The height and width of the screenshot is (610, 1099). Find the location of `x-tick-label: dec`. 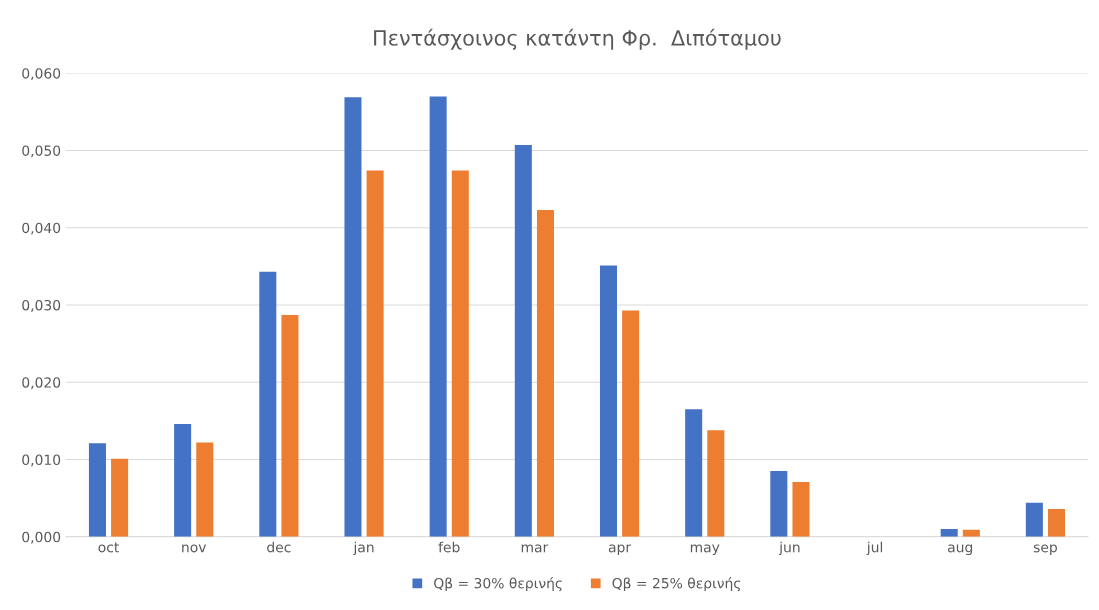

x-tick-label: dec is located at coordinates (279, 547).